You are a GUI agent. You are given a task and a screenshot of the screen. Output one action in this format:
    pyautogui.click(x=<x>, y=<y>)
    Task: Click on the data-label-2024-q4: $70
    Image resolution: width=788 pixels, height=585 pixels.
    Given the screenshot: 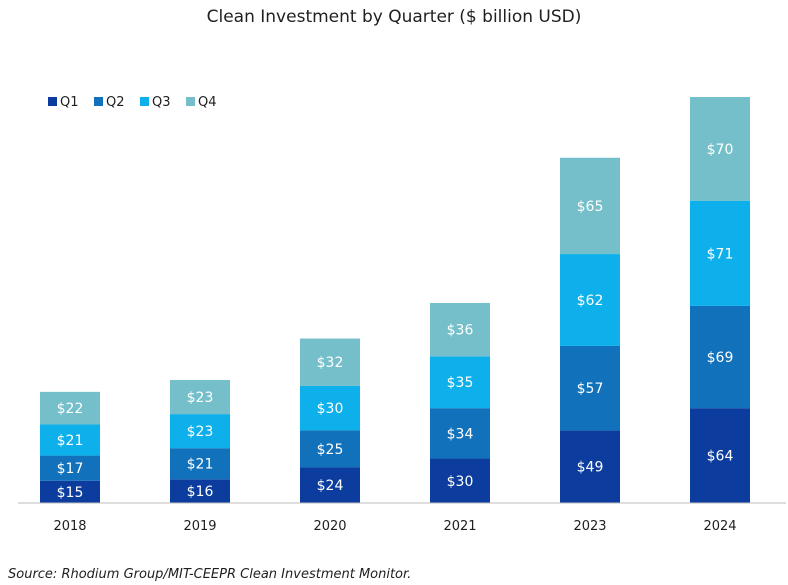 What is the action you would take?
    pyautogui.click(x=720, y=150)
    